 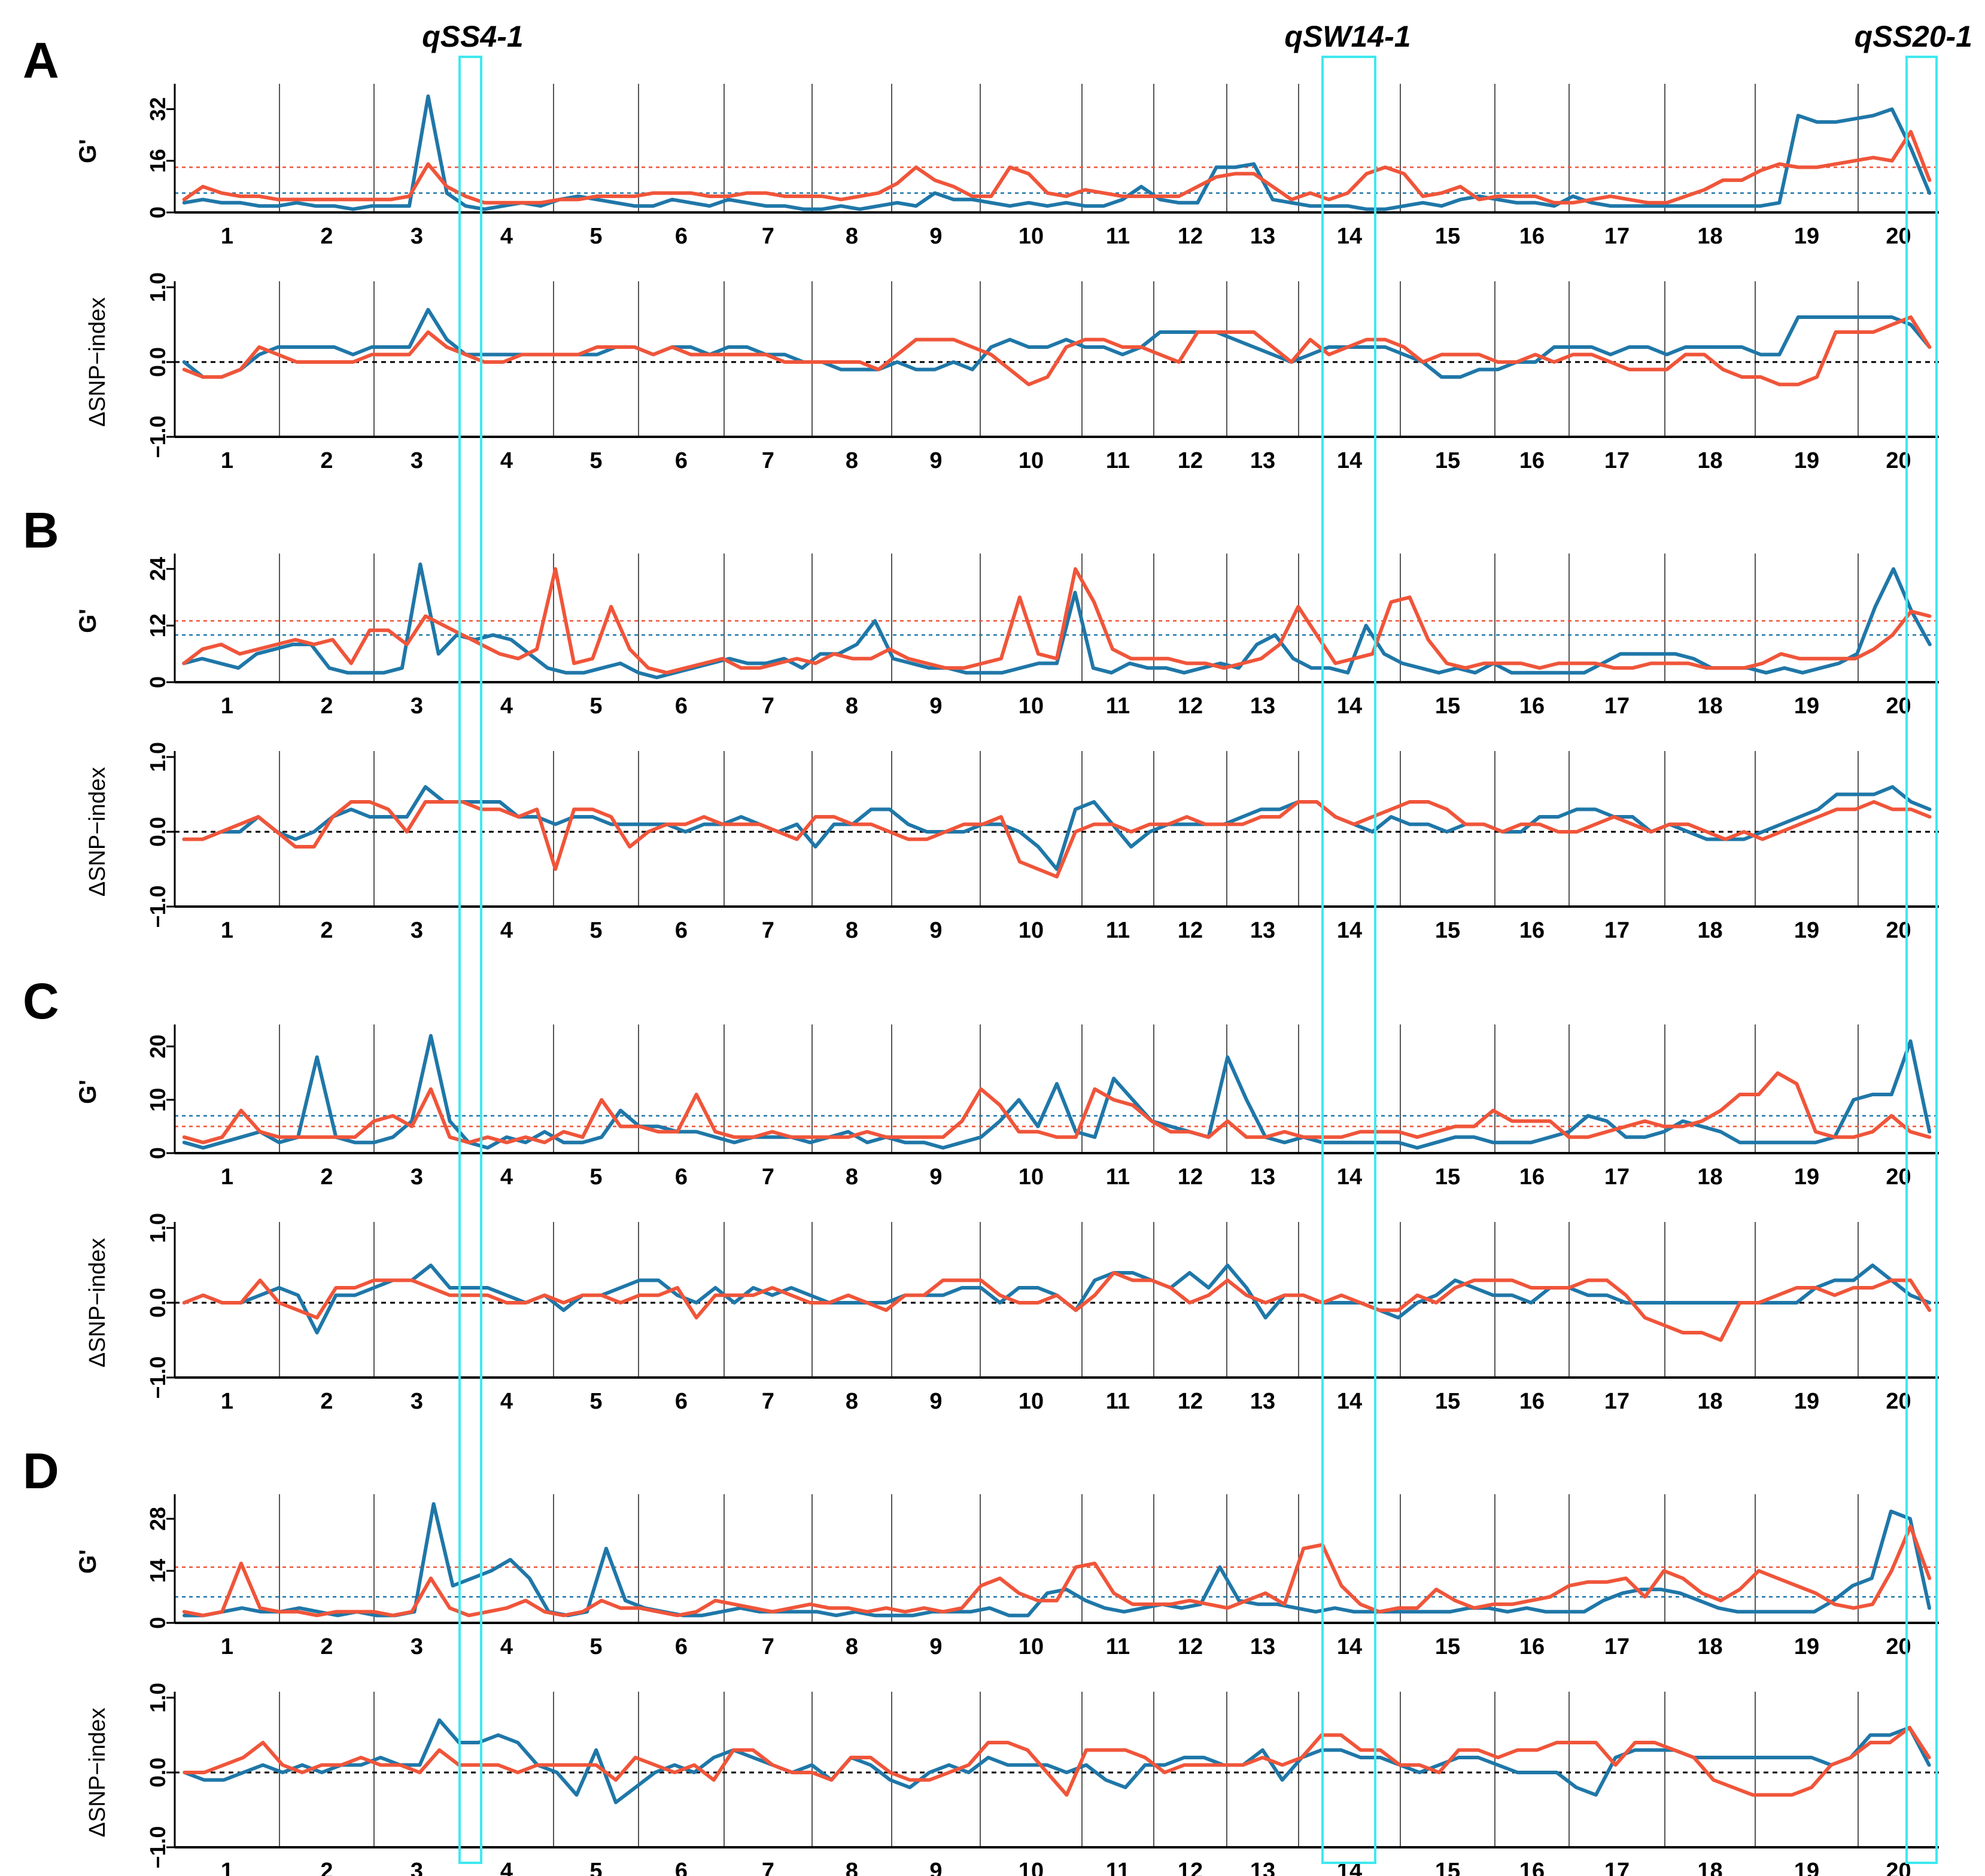 What do you see at coordinates (157, 1571) in the screenshot?
I see `gprime-y-tick-label: 14` at bounding box center [157, 1571].